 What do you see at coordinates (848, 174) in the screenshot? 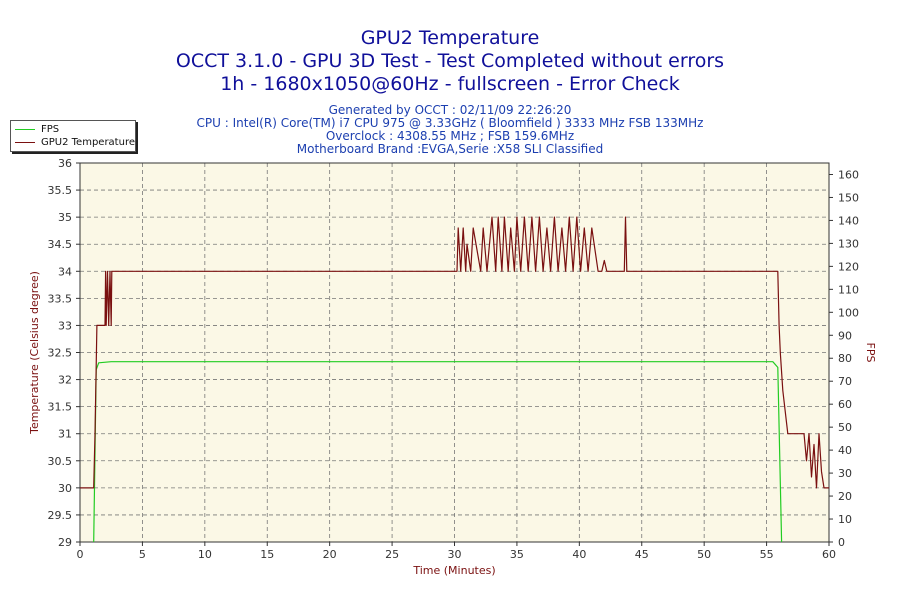
I see `y2-tick-label: 160` at bounding box center [848, 174].